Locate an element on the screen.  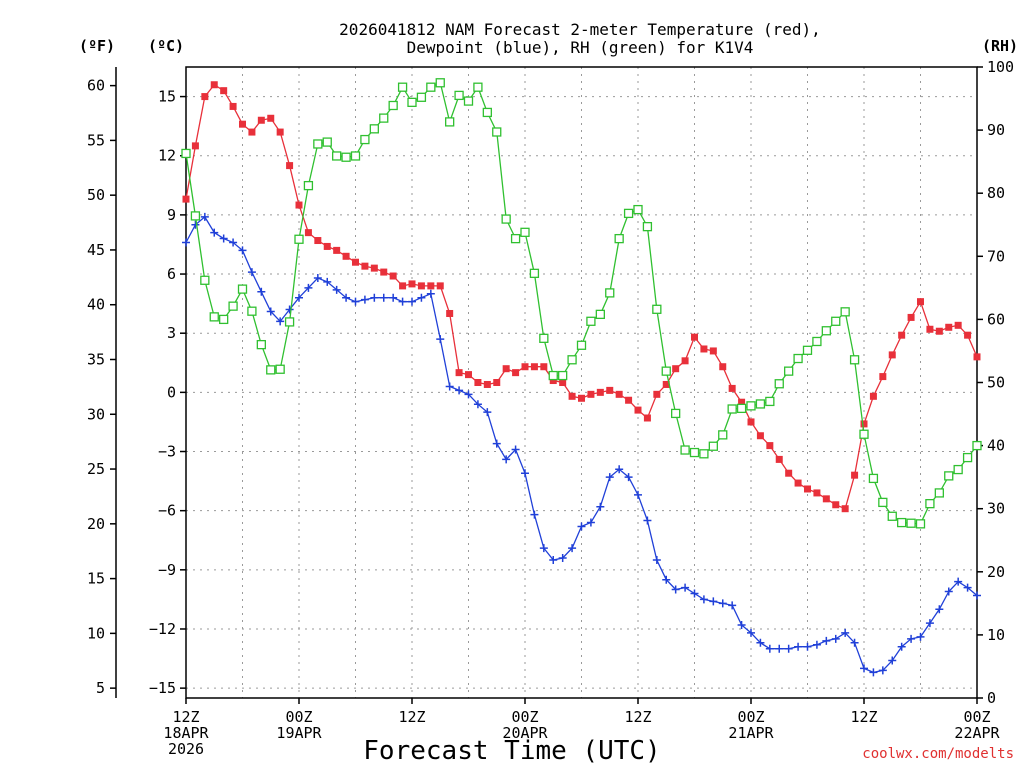
rh-unit-label: (RH) is located at coordinates (1000, 46).